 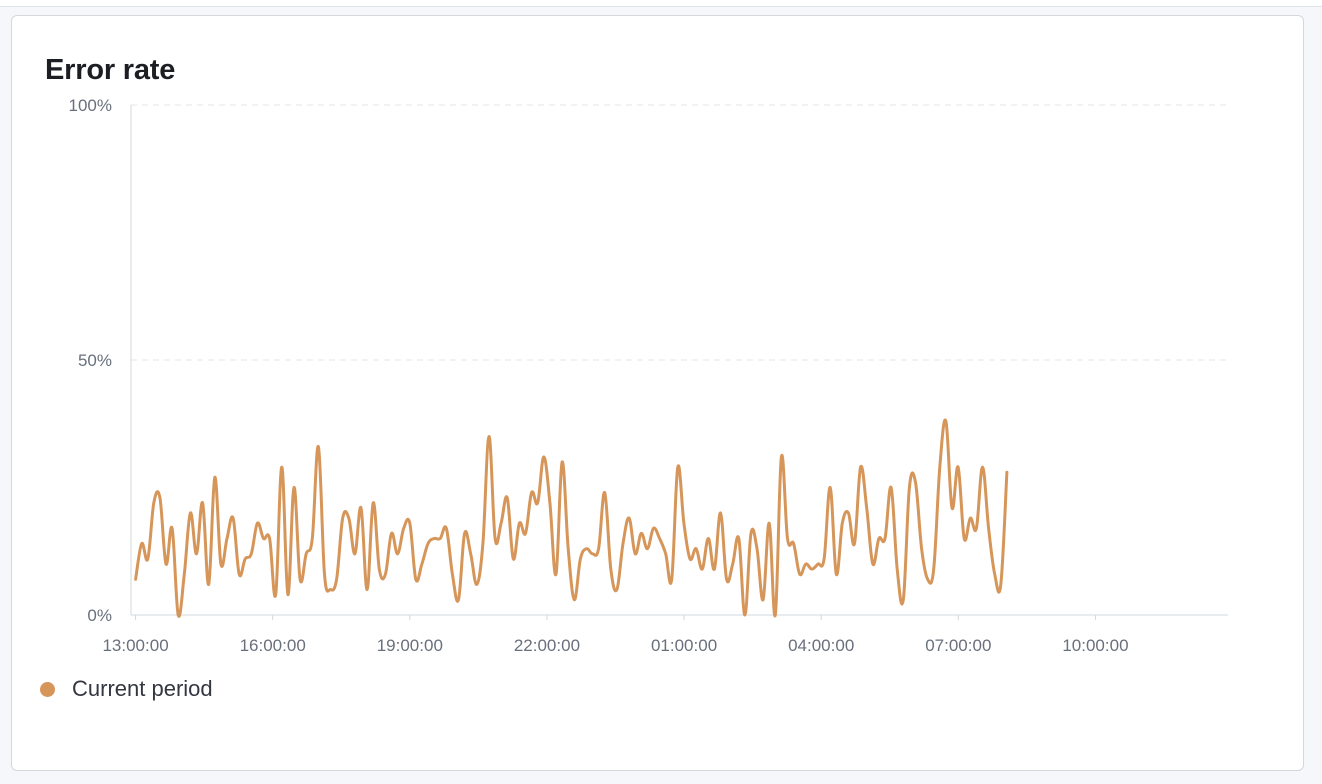 I want to click on y-axis-ticks: 100% 50% 0%, so click(x=90, y=360).